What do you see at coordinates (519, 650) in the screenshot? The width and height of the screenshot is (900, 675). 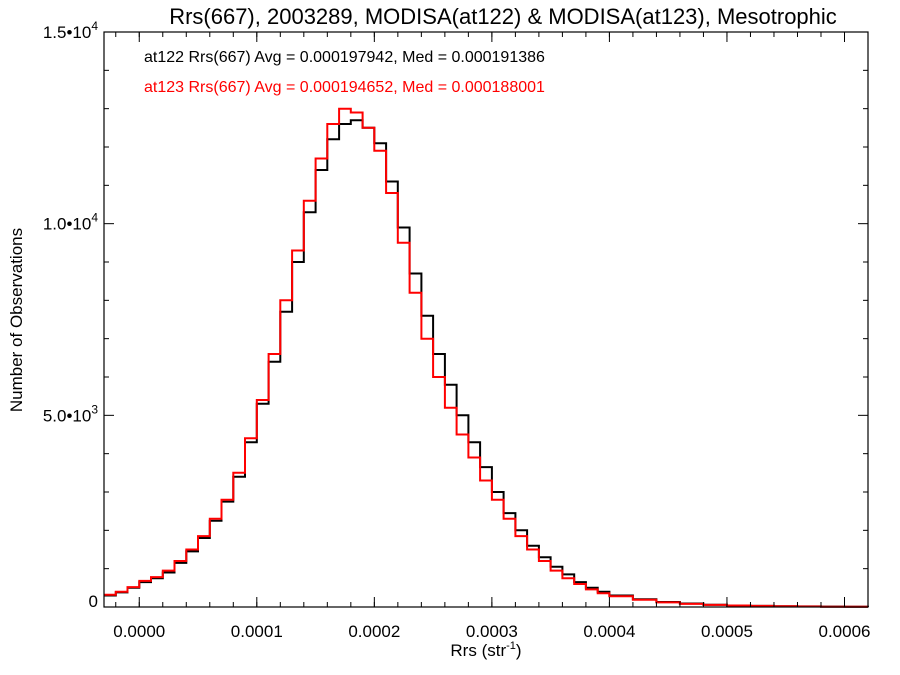 I see `x-axis-label-close: )` at bounding box center [519, 650].